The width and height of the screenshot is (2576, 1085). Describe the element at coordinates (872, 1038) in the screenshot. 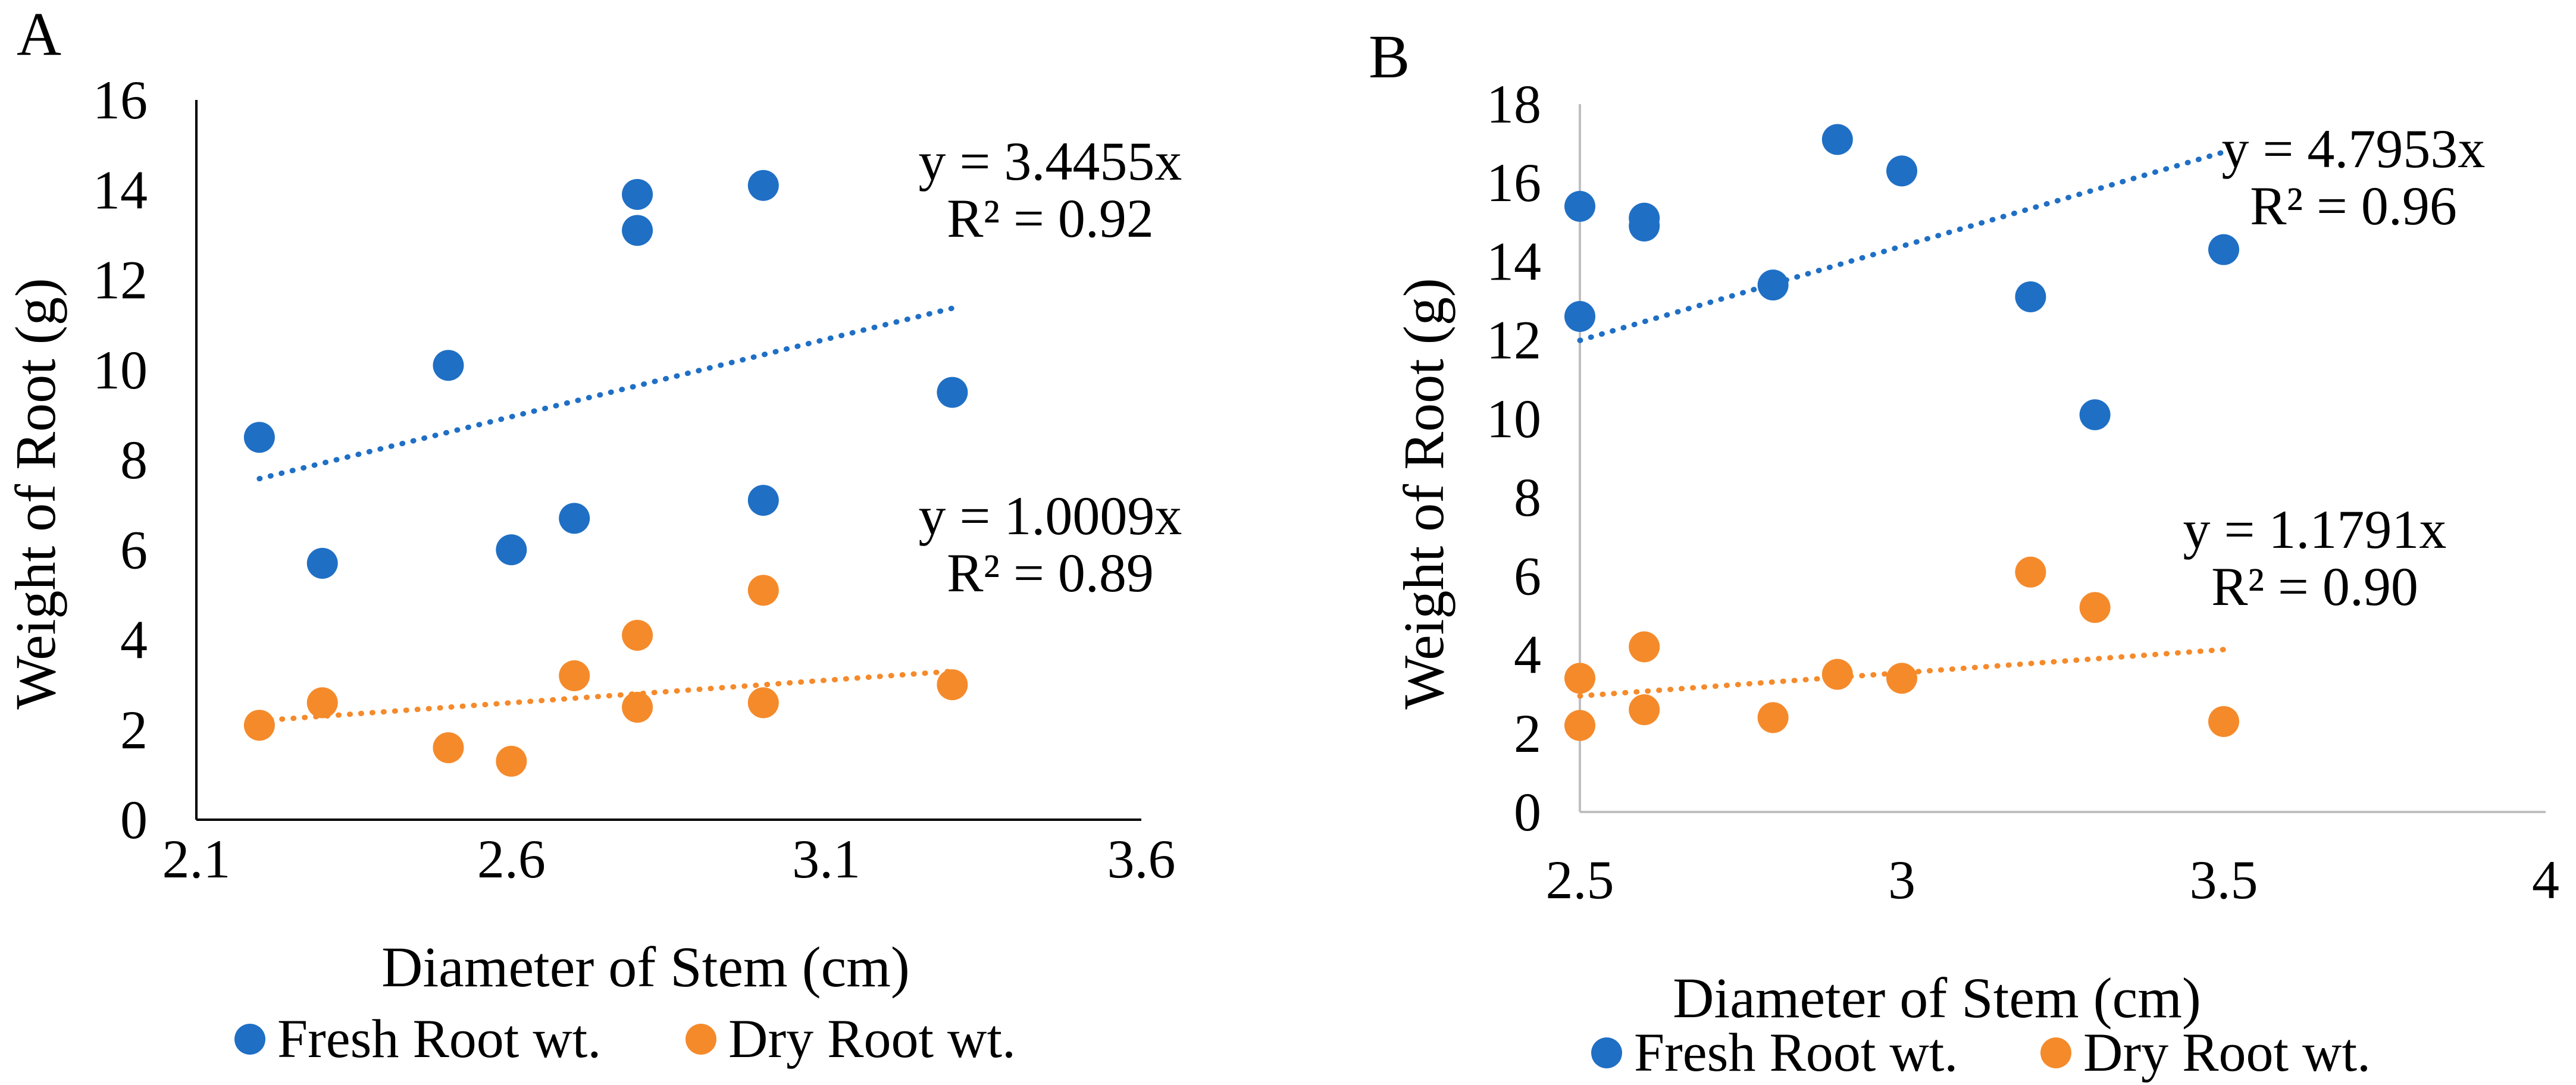

I see `panel-a-legend-label-dry: Dry Root wt.` at that location.